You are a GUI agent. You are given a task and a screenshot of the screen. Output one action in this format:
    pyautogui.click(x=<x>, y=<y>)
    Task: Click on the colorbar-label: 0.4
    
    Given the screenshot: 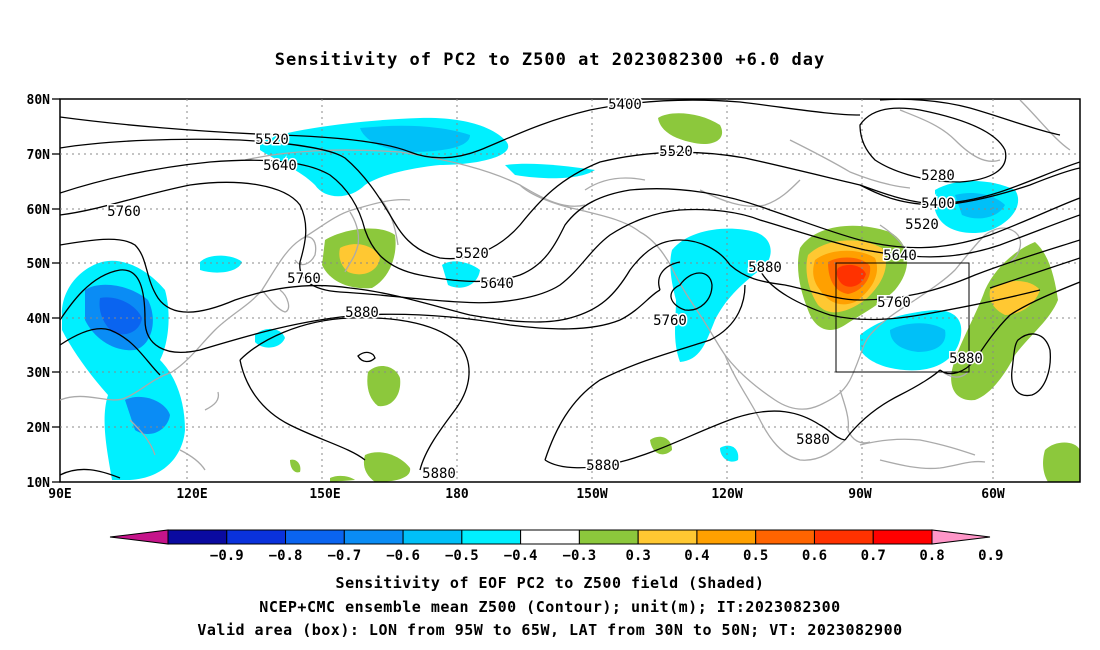 What is the action you would take?
    pyautogui.click(x=696, y=556)
    